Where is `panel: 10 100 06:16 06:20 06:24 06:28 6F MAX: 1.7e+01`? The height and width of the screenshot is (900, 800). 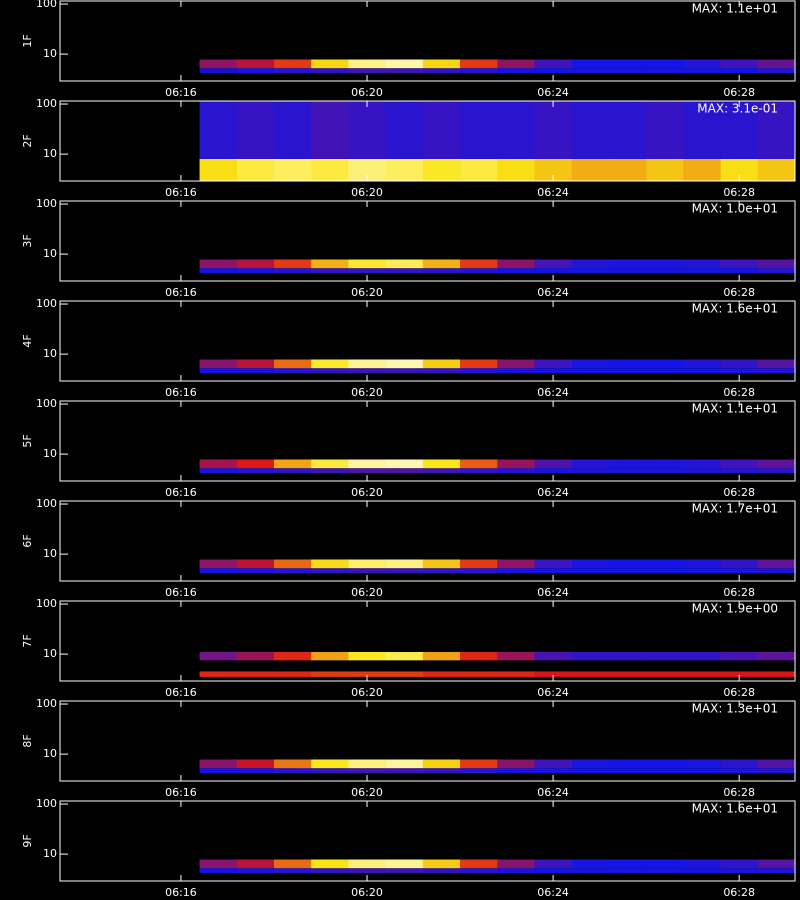 panel: 10 100 06:16 06:20 06:24 06:28 6F MAX: 1.7e+01 is located at coordinates (408, 548).